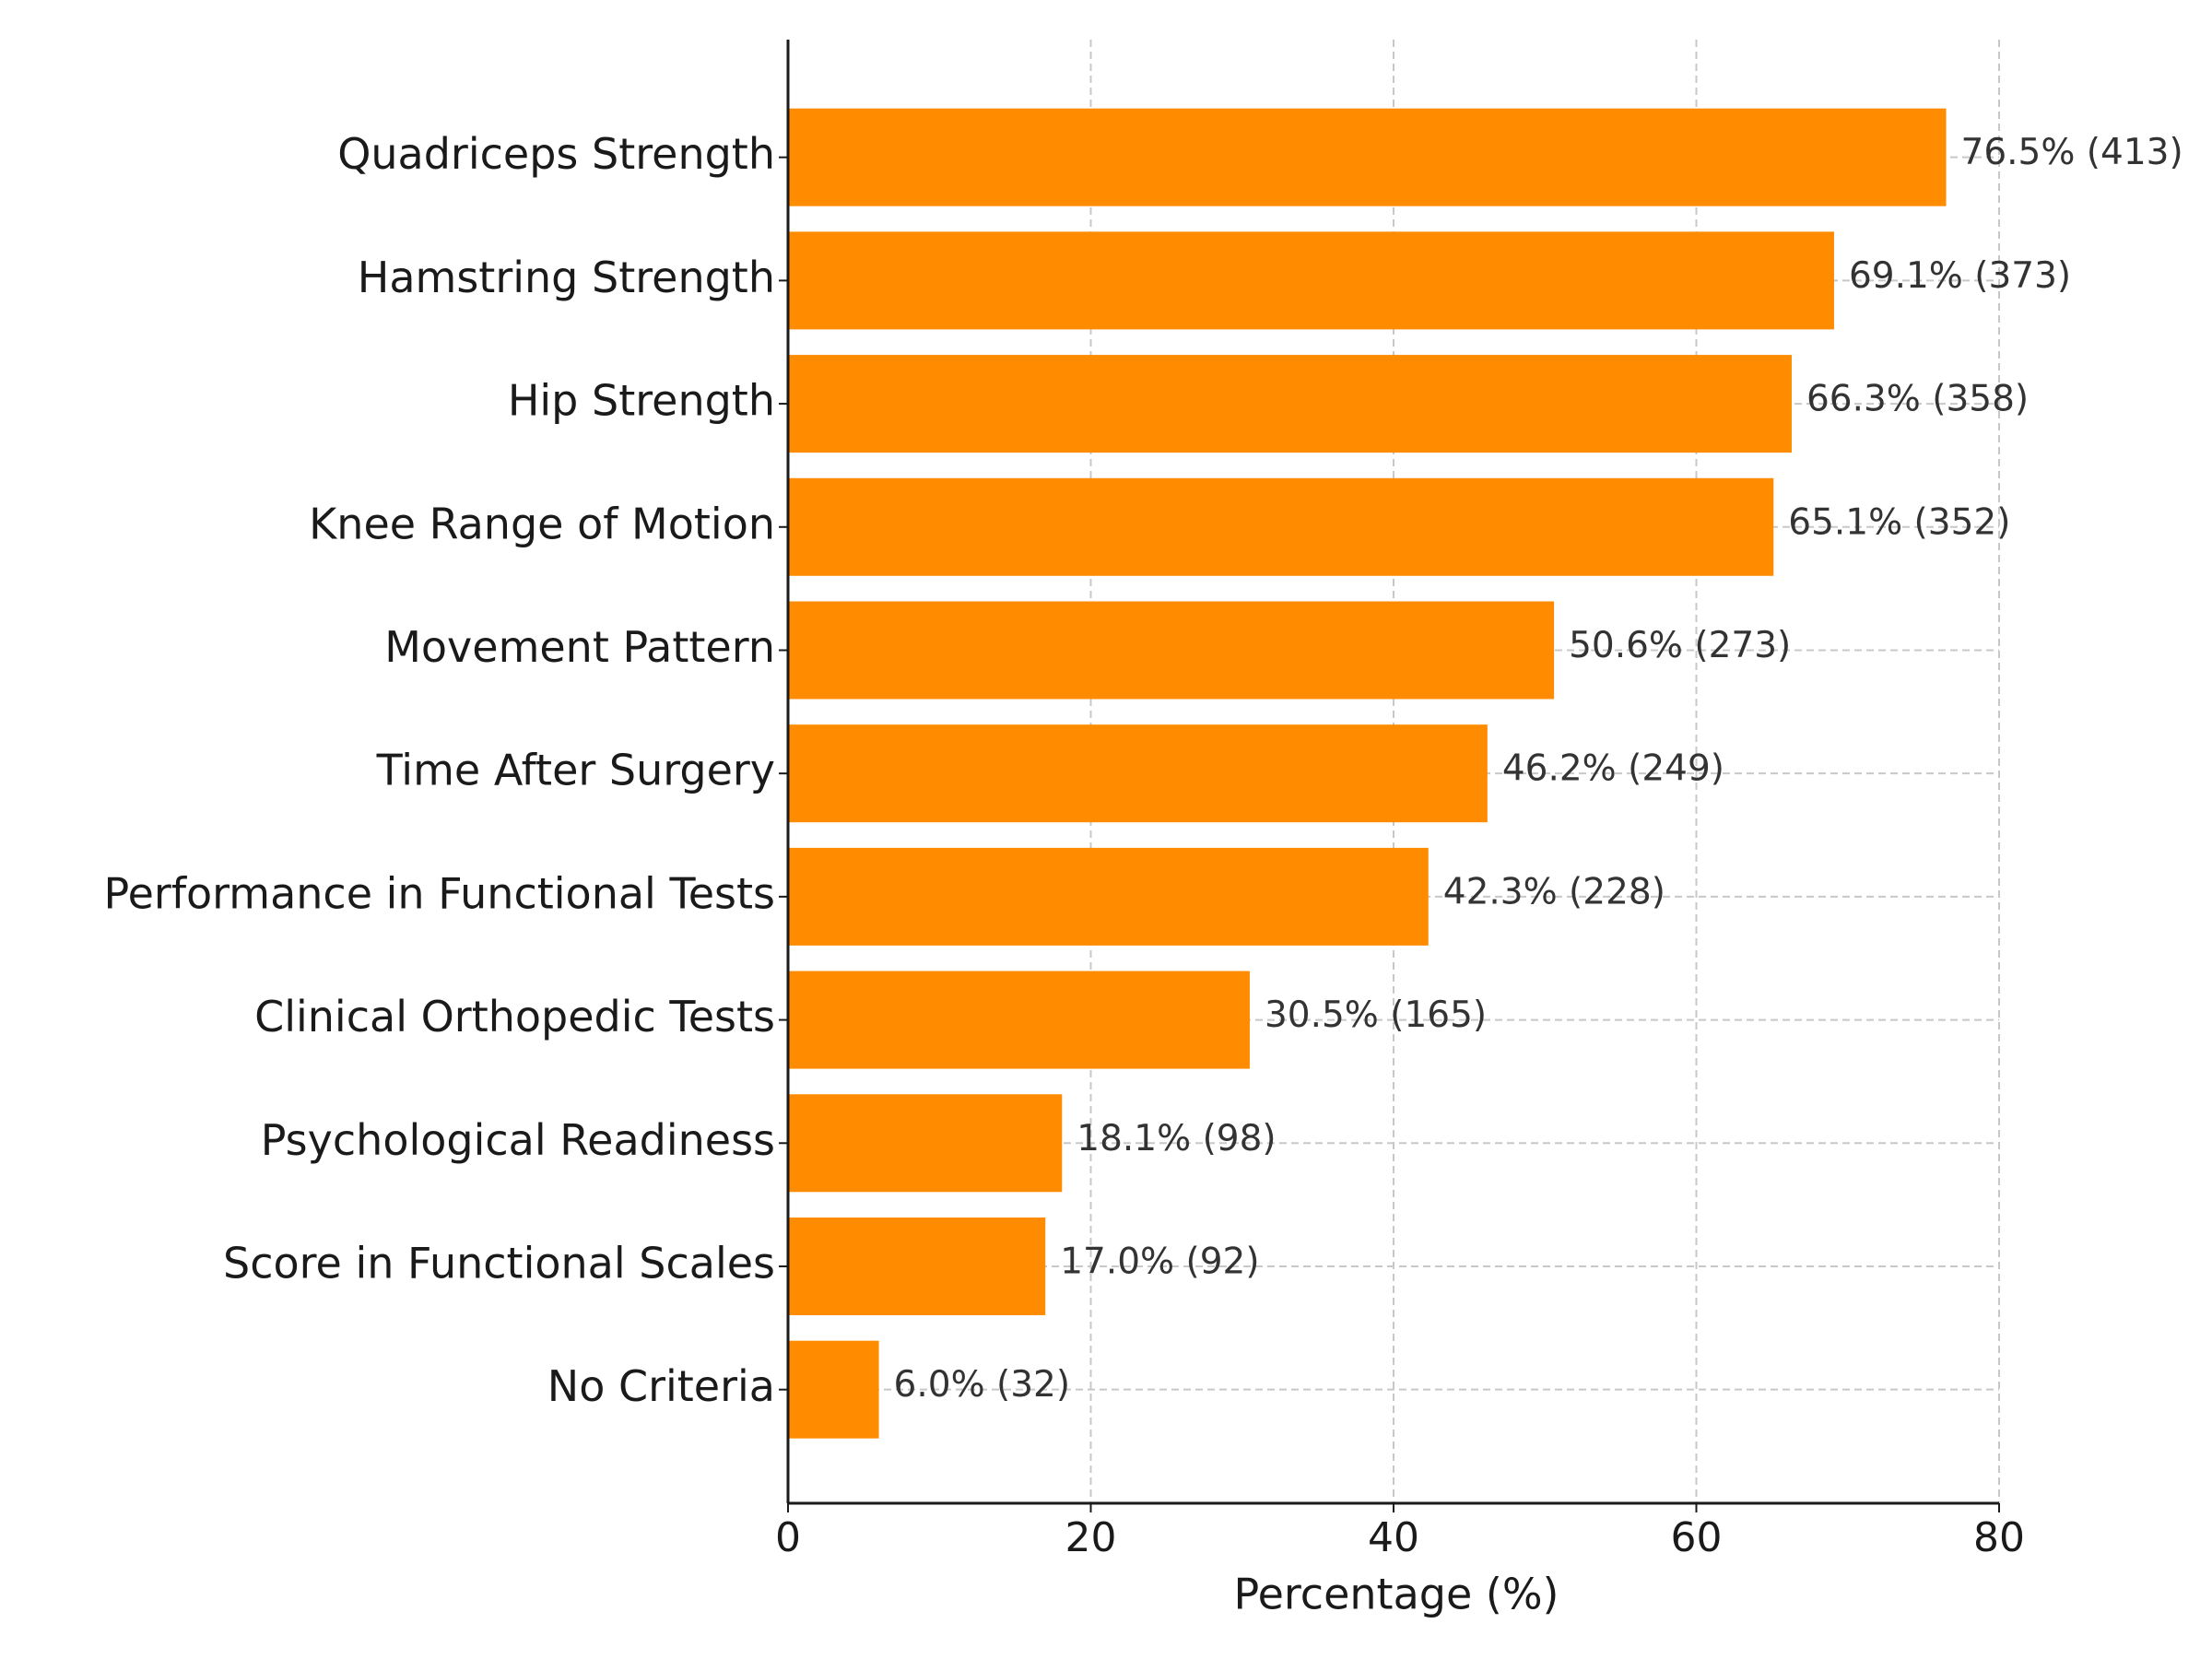 This screenshot has height=1659, width=2212. I want to click on value-label: 66.3% (358), so click(1917, 399).